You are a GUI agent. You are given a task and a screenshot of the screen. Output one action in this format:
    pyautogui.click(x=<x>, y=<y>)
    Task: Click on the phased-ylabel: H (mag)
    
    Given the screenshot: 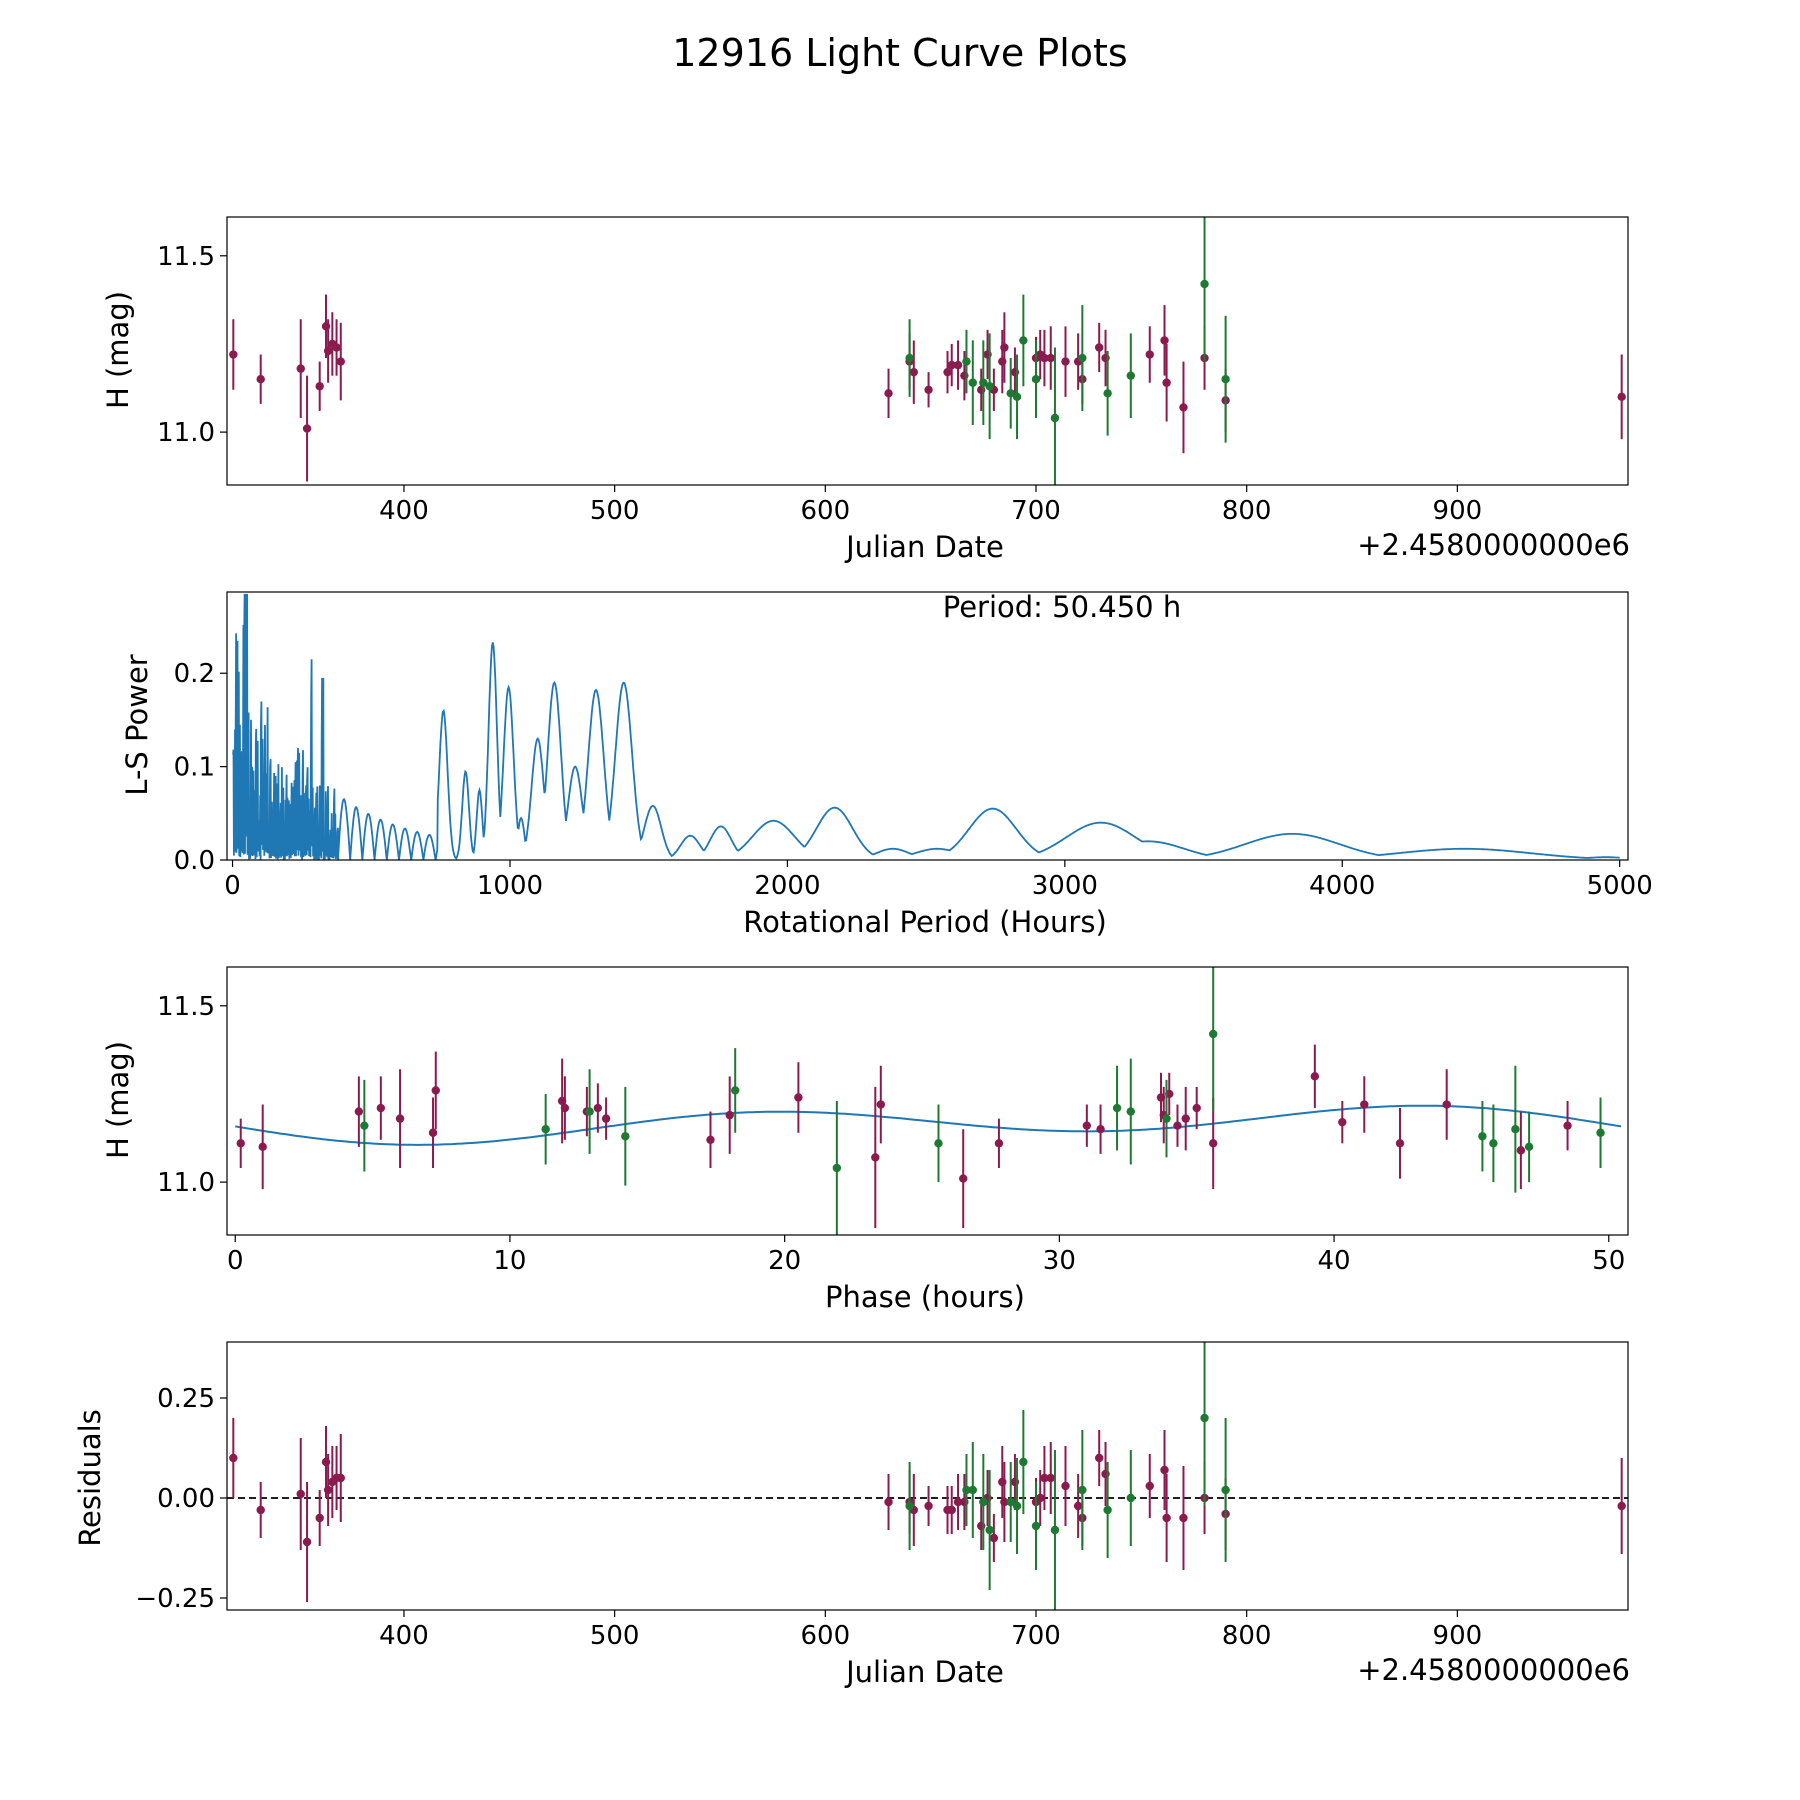 What is the action you would take?
    pyautogui.click(x=118, y=1100)
    